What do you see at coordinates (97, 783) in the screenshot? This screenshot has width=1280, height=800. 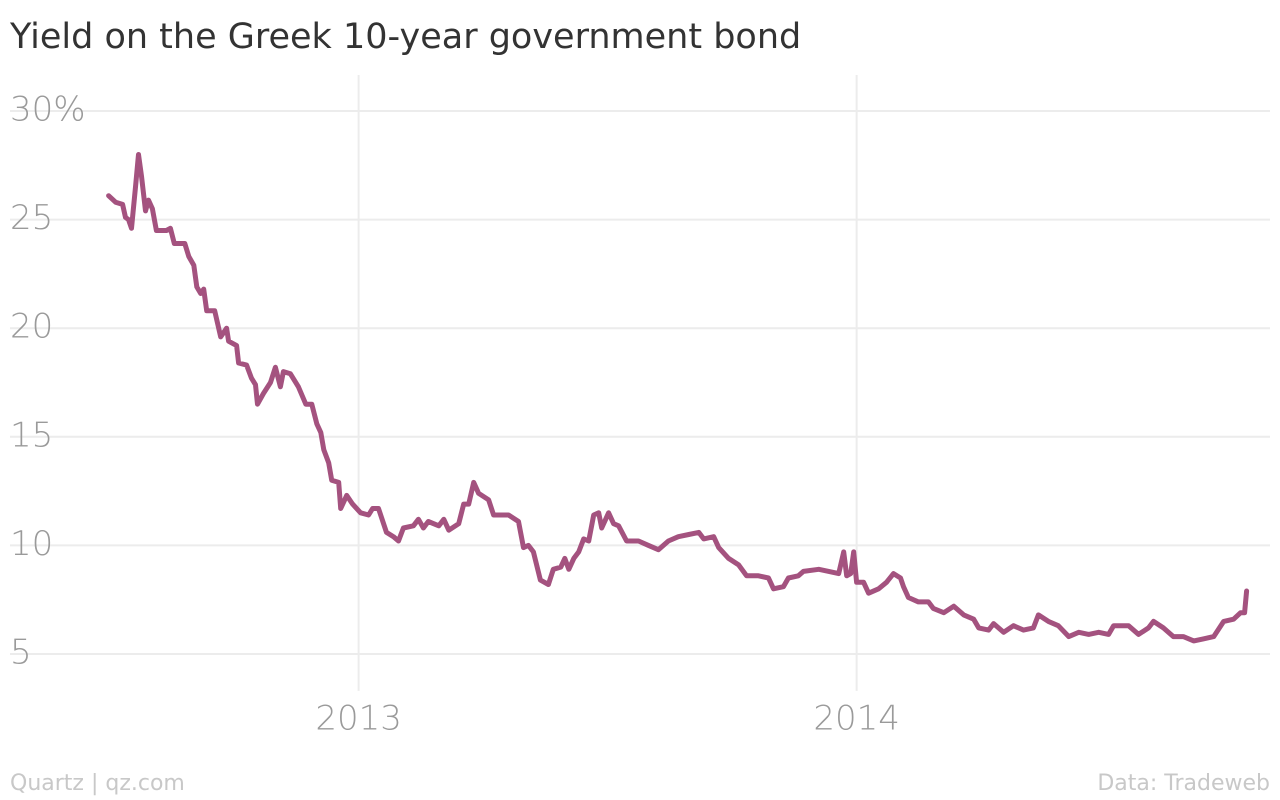 I see `credit: Quartz | qz.com` at bounding box center [97, 783].